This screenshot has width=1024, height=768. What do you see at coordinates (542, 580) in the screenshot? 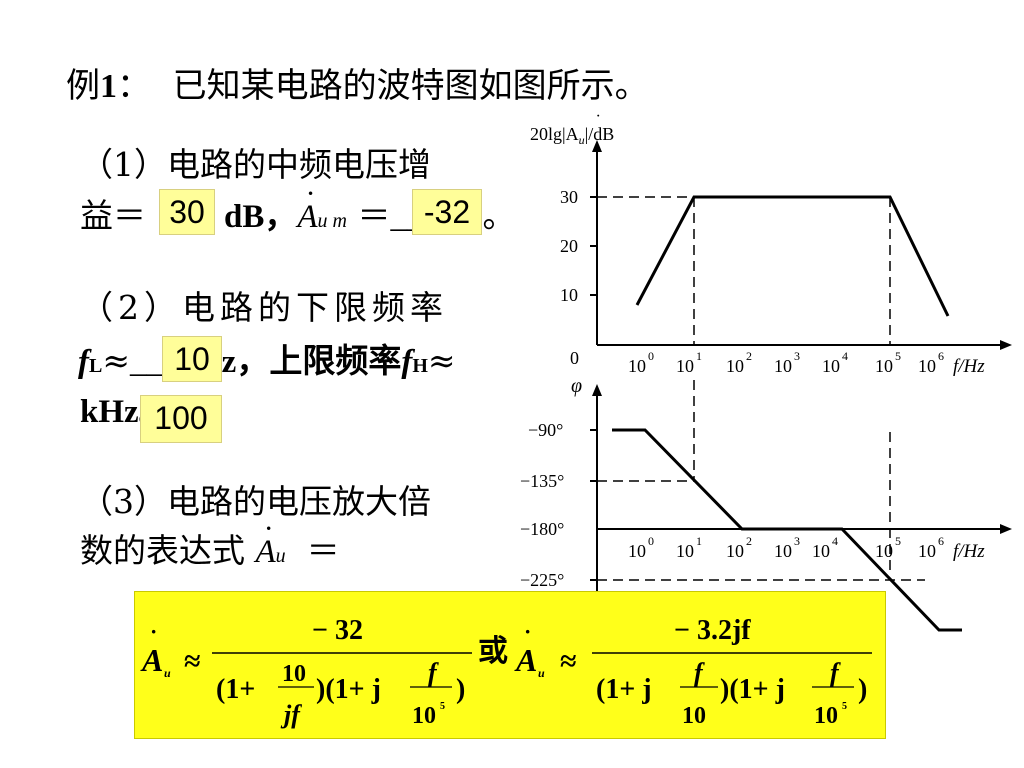
I see `phase-ytick-225: −225°` at bounding box center [542, 580].